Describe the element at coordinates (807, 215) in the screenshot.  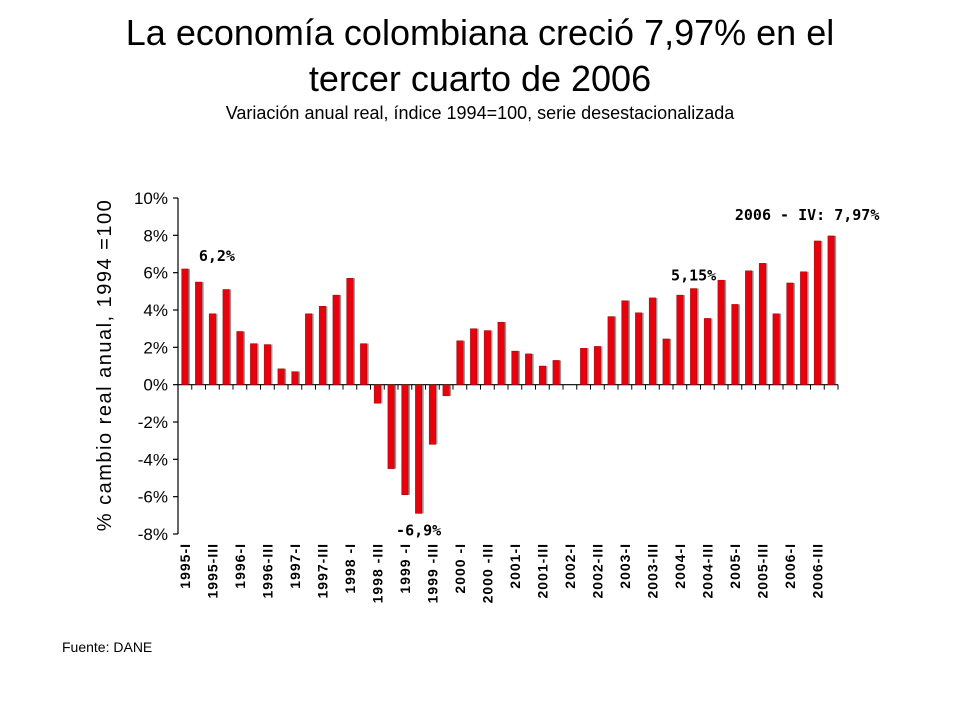
I see `data-annotation: 2006 - IV: 7,97%` at that location.